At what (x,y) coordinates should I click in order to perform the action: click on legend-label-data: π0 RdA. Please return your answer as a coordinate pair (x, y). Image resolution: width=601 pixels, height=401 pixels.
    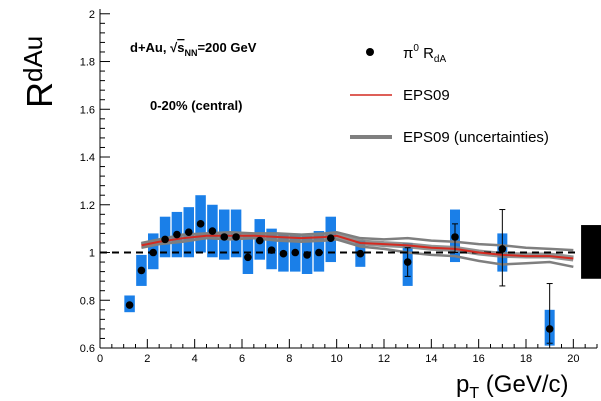
    Looking at the image, I should click on (424, 54).